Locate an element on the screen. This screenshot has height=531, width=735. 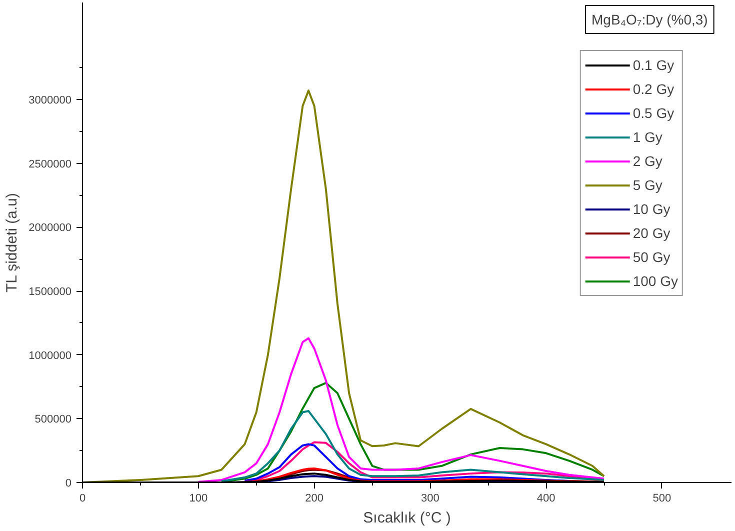
legend-label: 2 Gy is located at coordinates (647, 161).